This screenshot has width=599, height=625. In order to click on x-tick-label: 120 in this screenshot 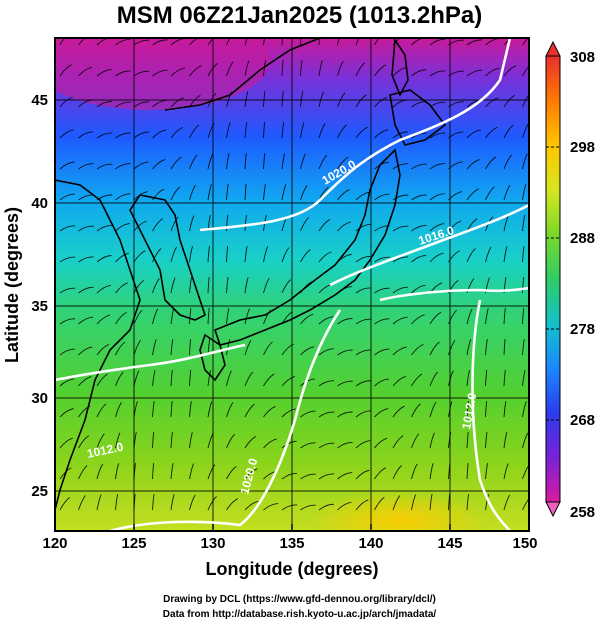, I will do `click(54, 543)`.